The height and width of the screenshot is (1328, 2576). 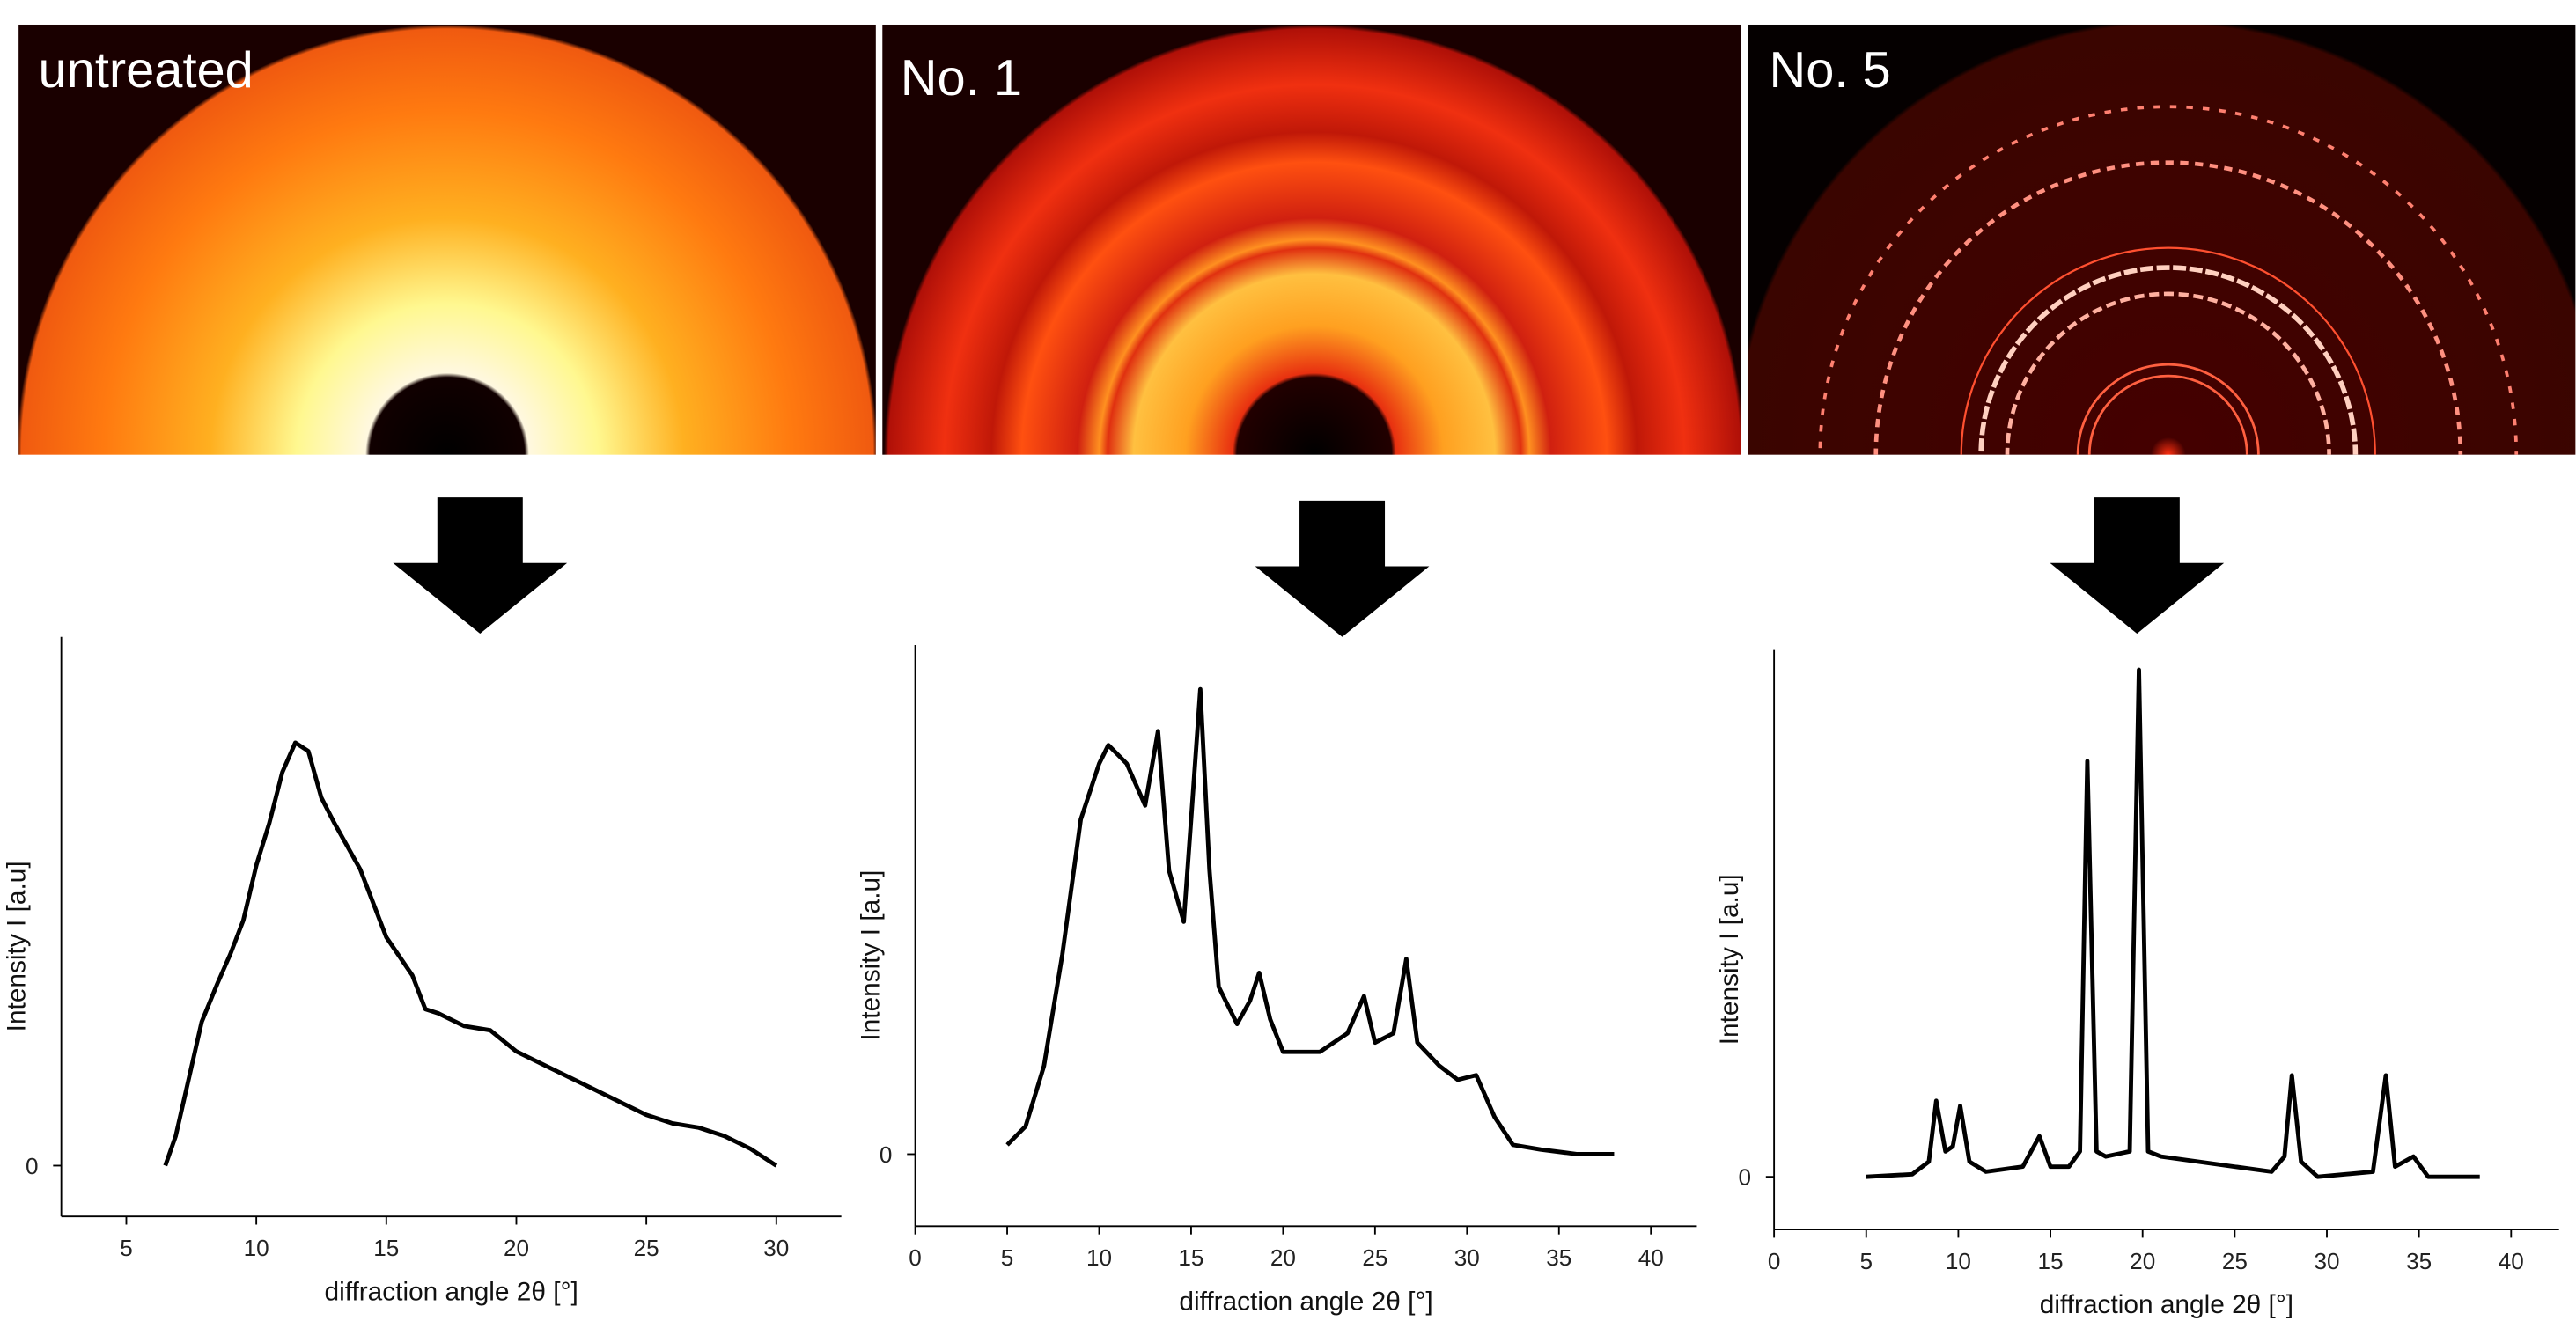 What do you see at coordinates (447, 239) in the screenshot?
I see `image-untreated` at bounding box center [447, 239].